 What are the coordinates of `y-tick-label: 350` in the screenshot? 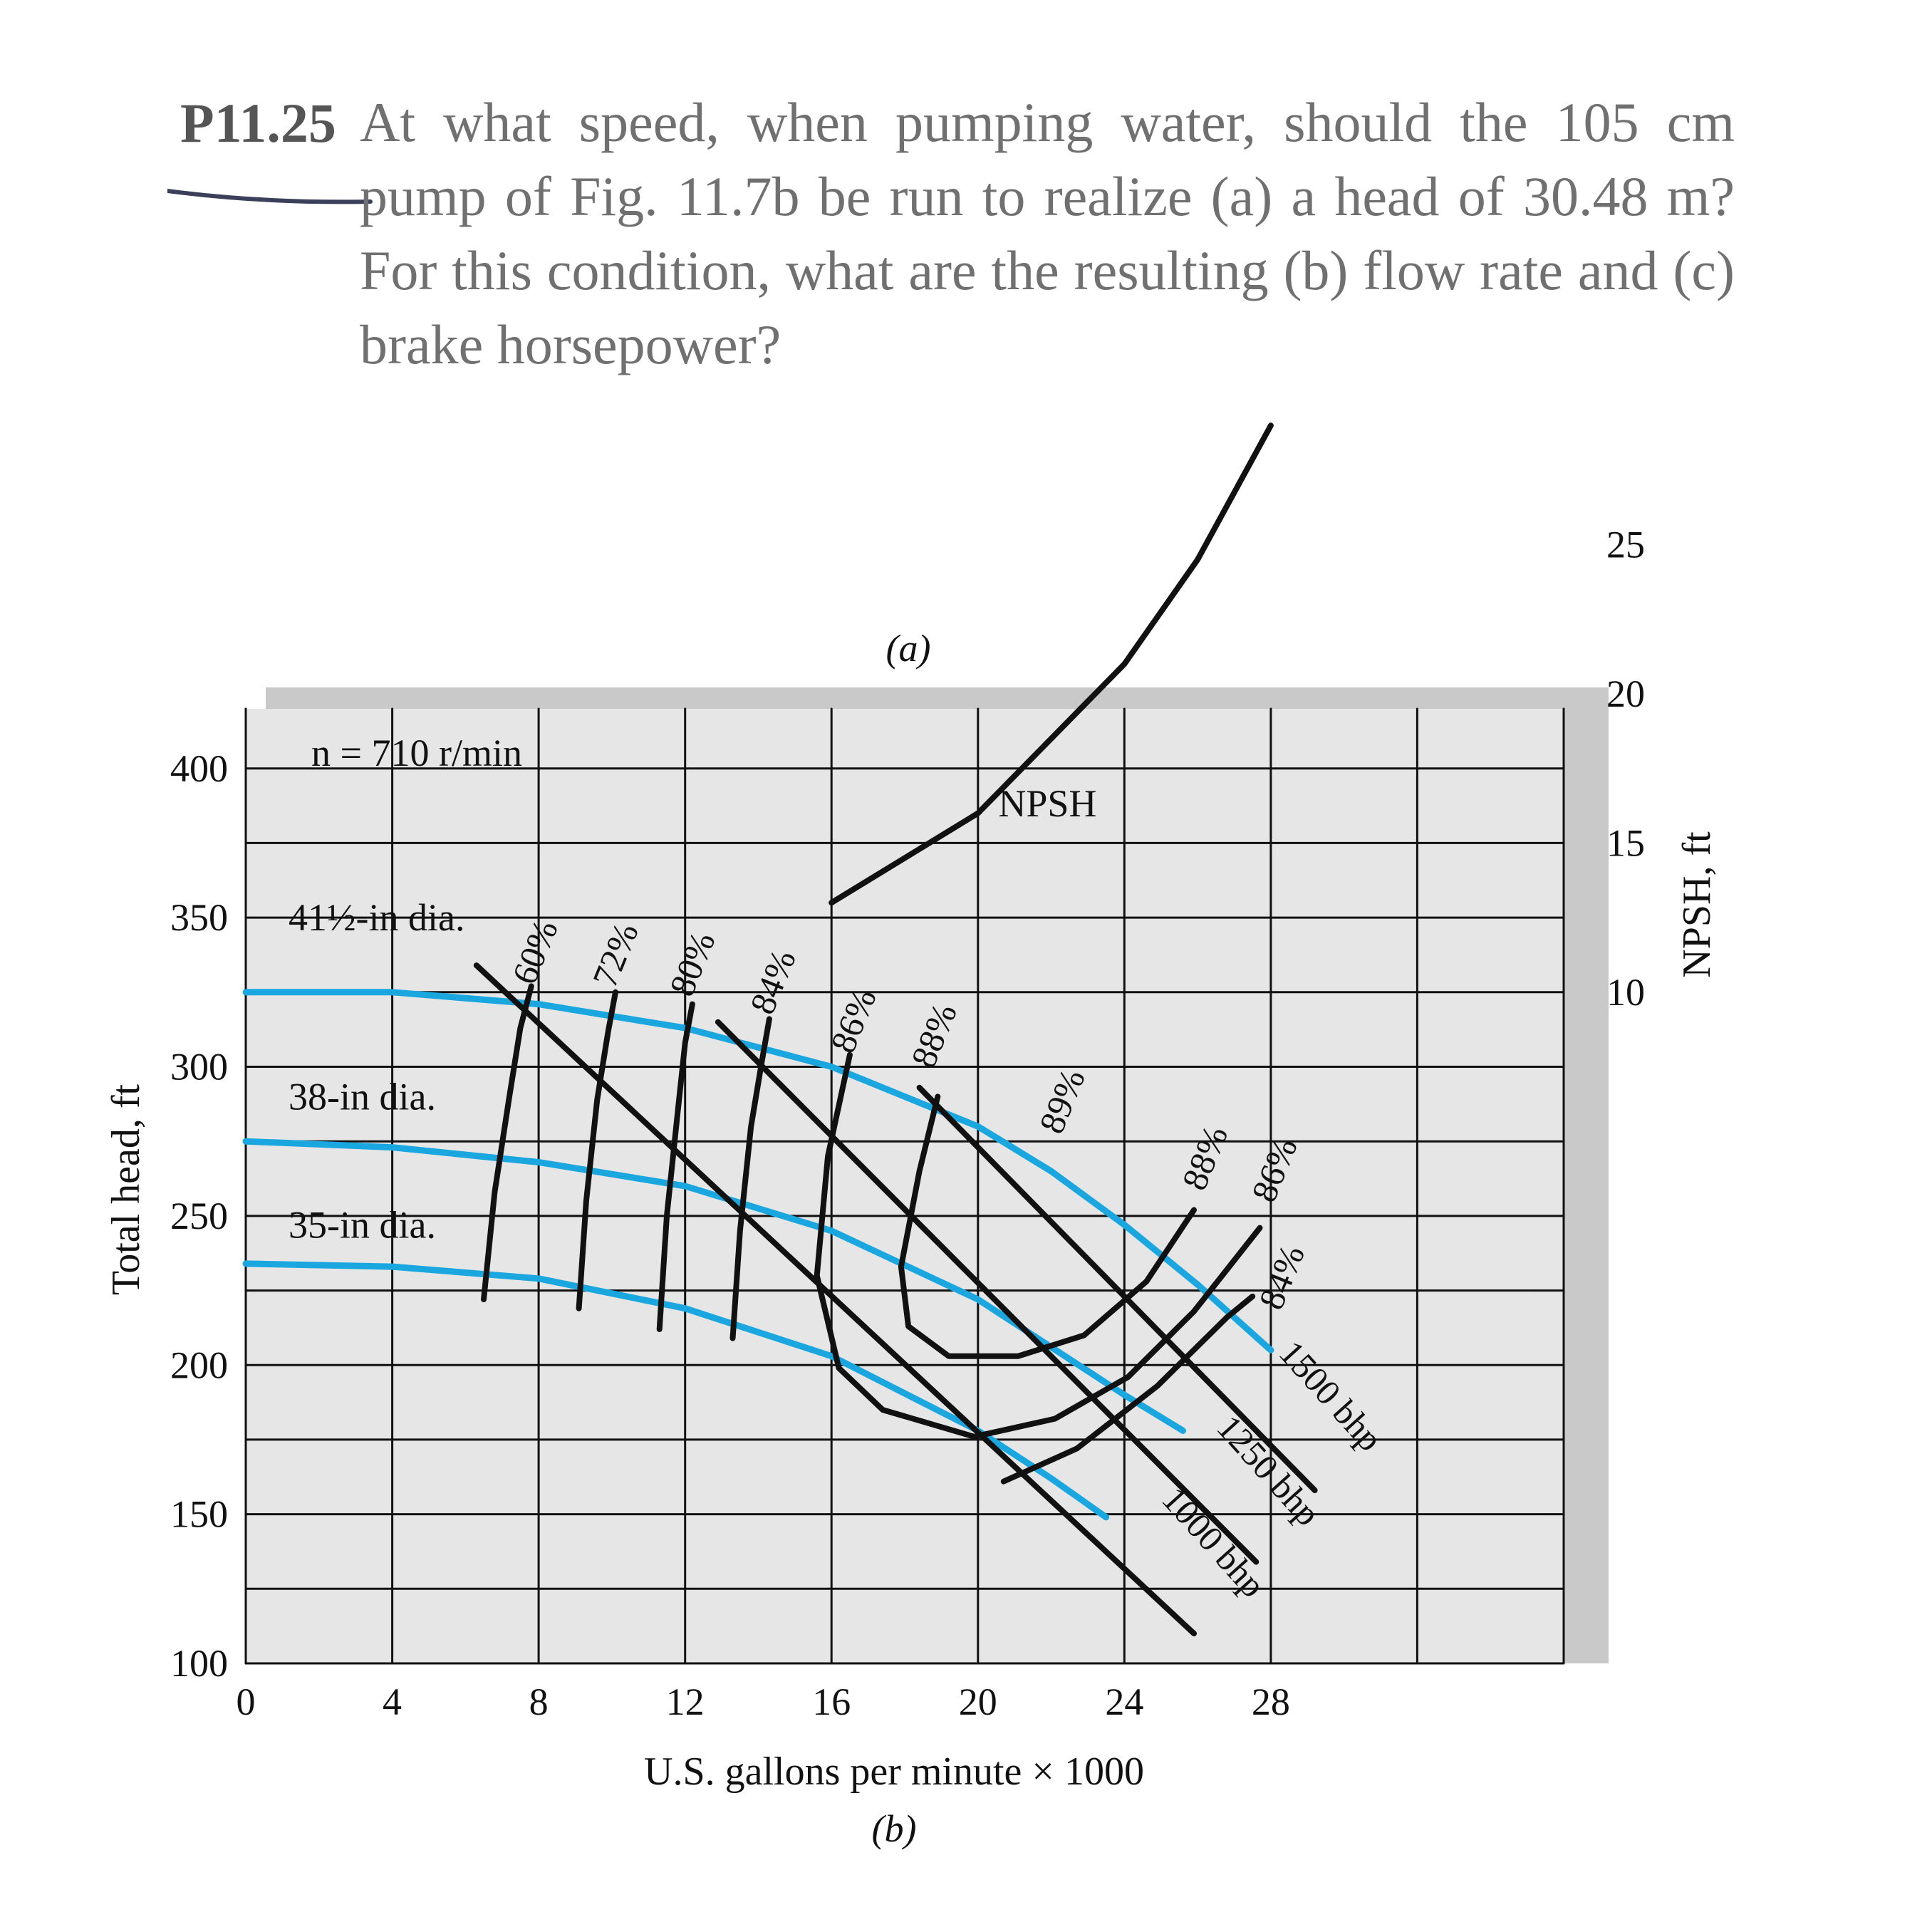 It's located at (199, 917).